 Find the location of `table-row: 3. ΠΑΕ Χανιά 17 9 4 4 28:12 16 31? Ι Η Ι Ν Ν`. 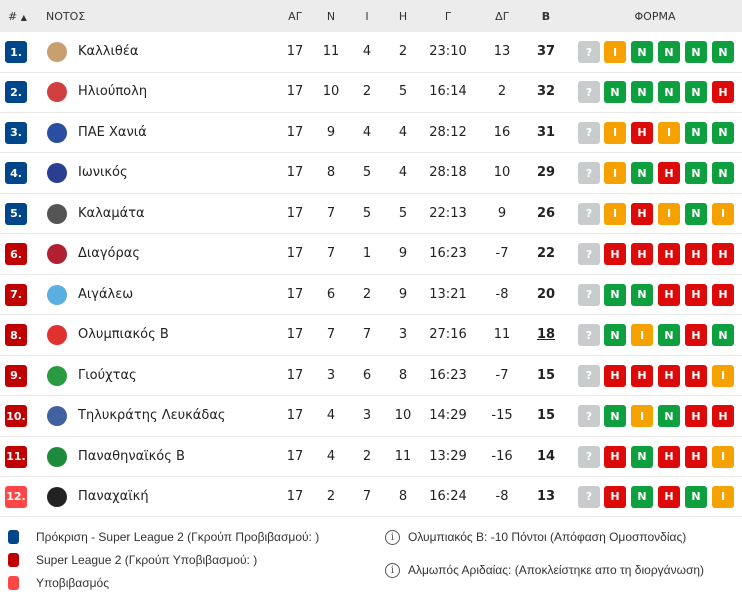

table-row: 3. ΠΑΕ Χανιά 17 9 4 4 28:12 16 31? Ι Η Ι Ν Ν is located at coordinates (371, 133).